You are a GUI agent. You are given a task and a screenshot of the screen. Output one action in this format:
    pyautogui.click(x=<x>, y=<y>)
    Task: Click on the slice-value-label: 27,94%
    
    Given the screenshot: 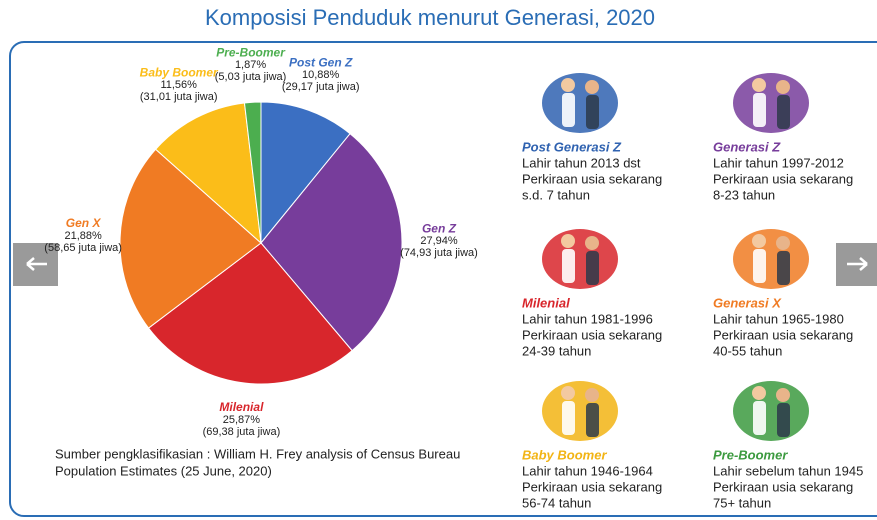 What is the action you would take?
    pyautogui.click(x=439, y=241)
    